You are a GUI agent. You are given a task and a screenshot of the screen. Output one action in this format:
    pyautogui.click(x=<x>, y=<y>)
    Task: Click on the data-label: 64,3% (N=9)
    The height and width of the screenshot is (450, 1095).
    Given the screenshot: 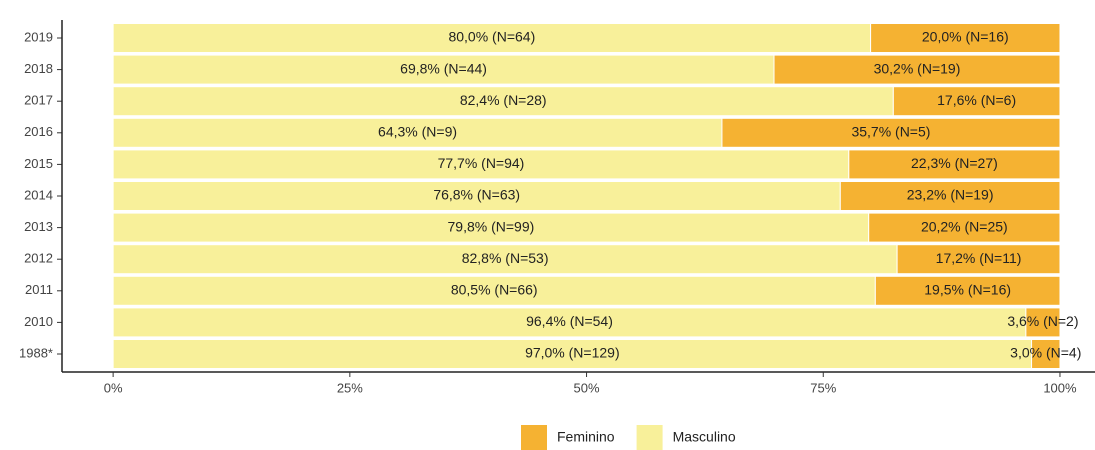 What is the action you would take?
    pyautogui.click(x=417, y=132)
    